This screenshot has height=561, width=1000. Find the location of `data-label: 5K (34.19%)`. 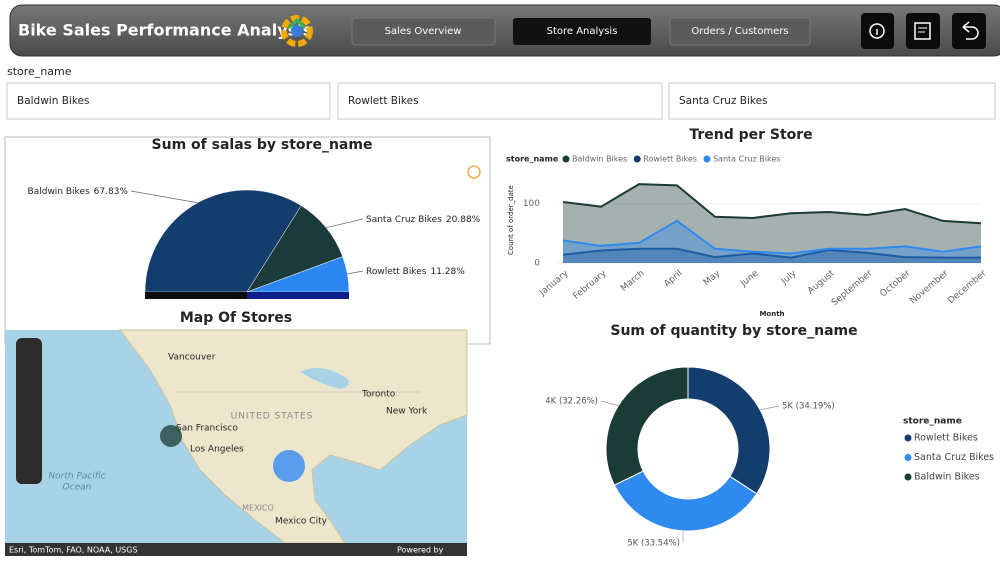

data-label: 5K (34.19%) is located at coordinates (808, 407).